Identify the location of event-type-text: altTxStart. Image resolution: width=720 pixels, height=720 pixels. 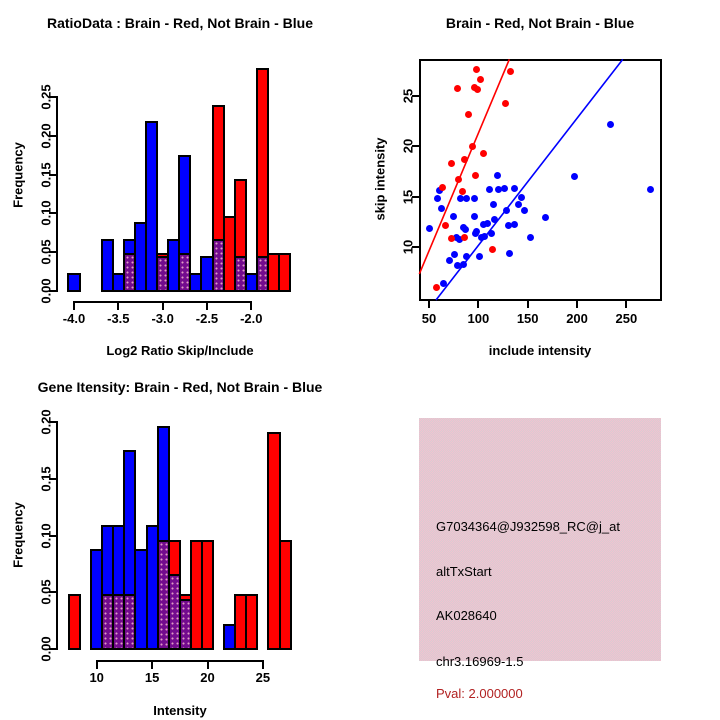
(464, 571).